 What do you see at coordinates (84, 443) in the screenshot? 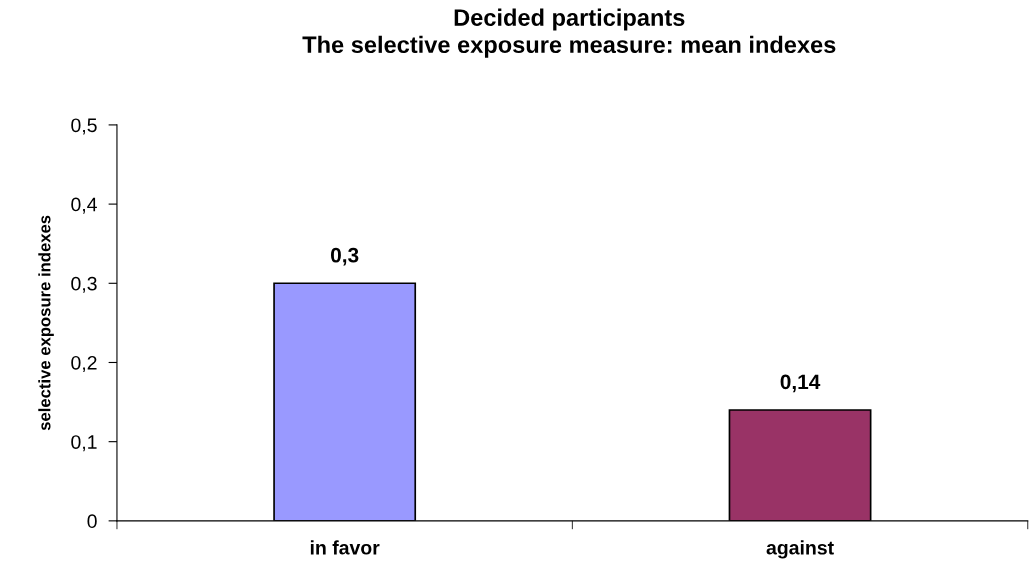
I see `y-tick-label: 0,1` at bounding box center [84, 443].